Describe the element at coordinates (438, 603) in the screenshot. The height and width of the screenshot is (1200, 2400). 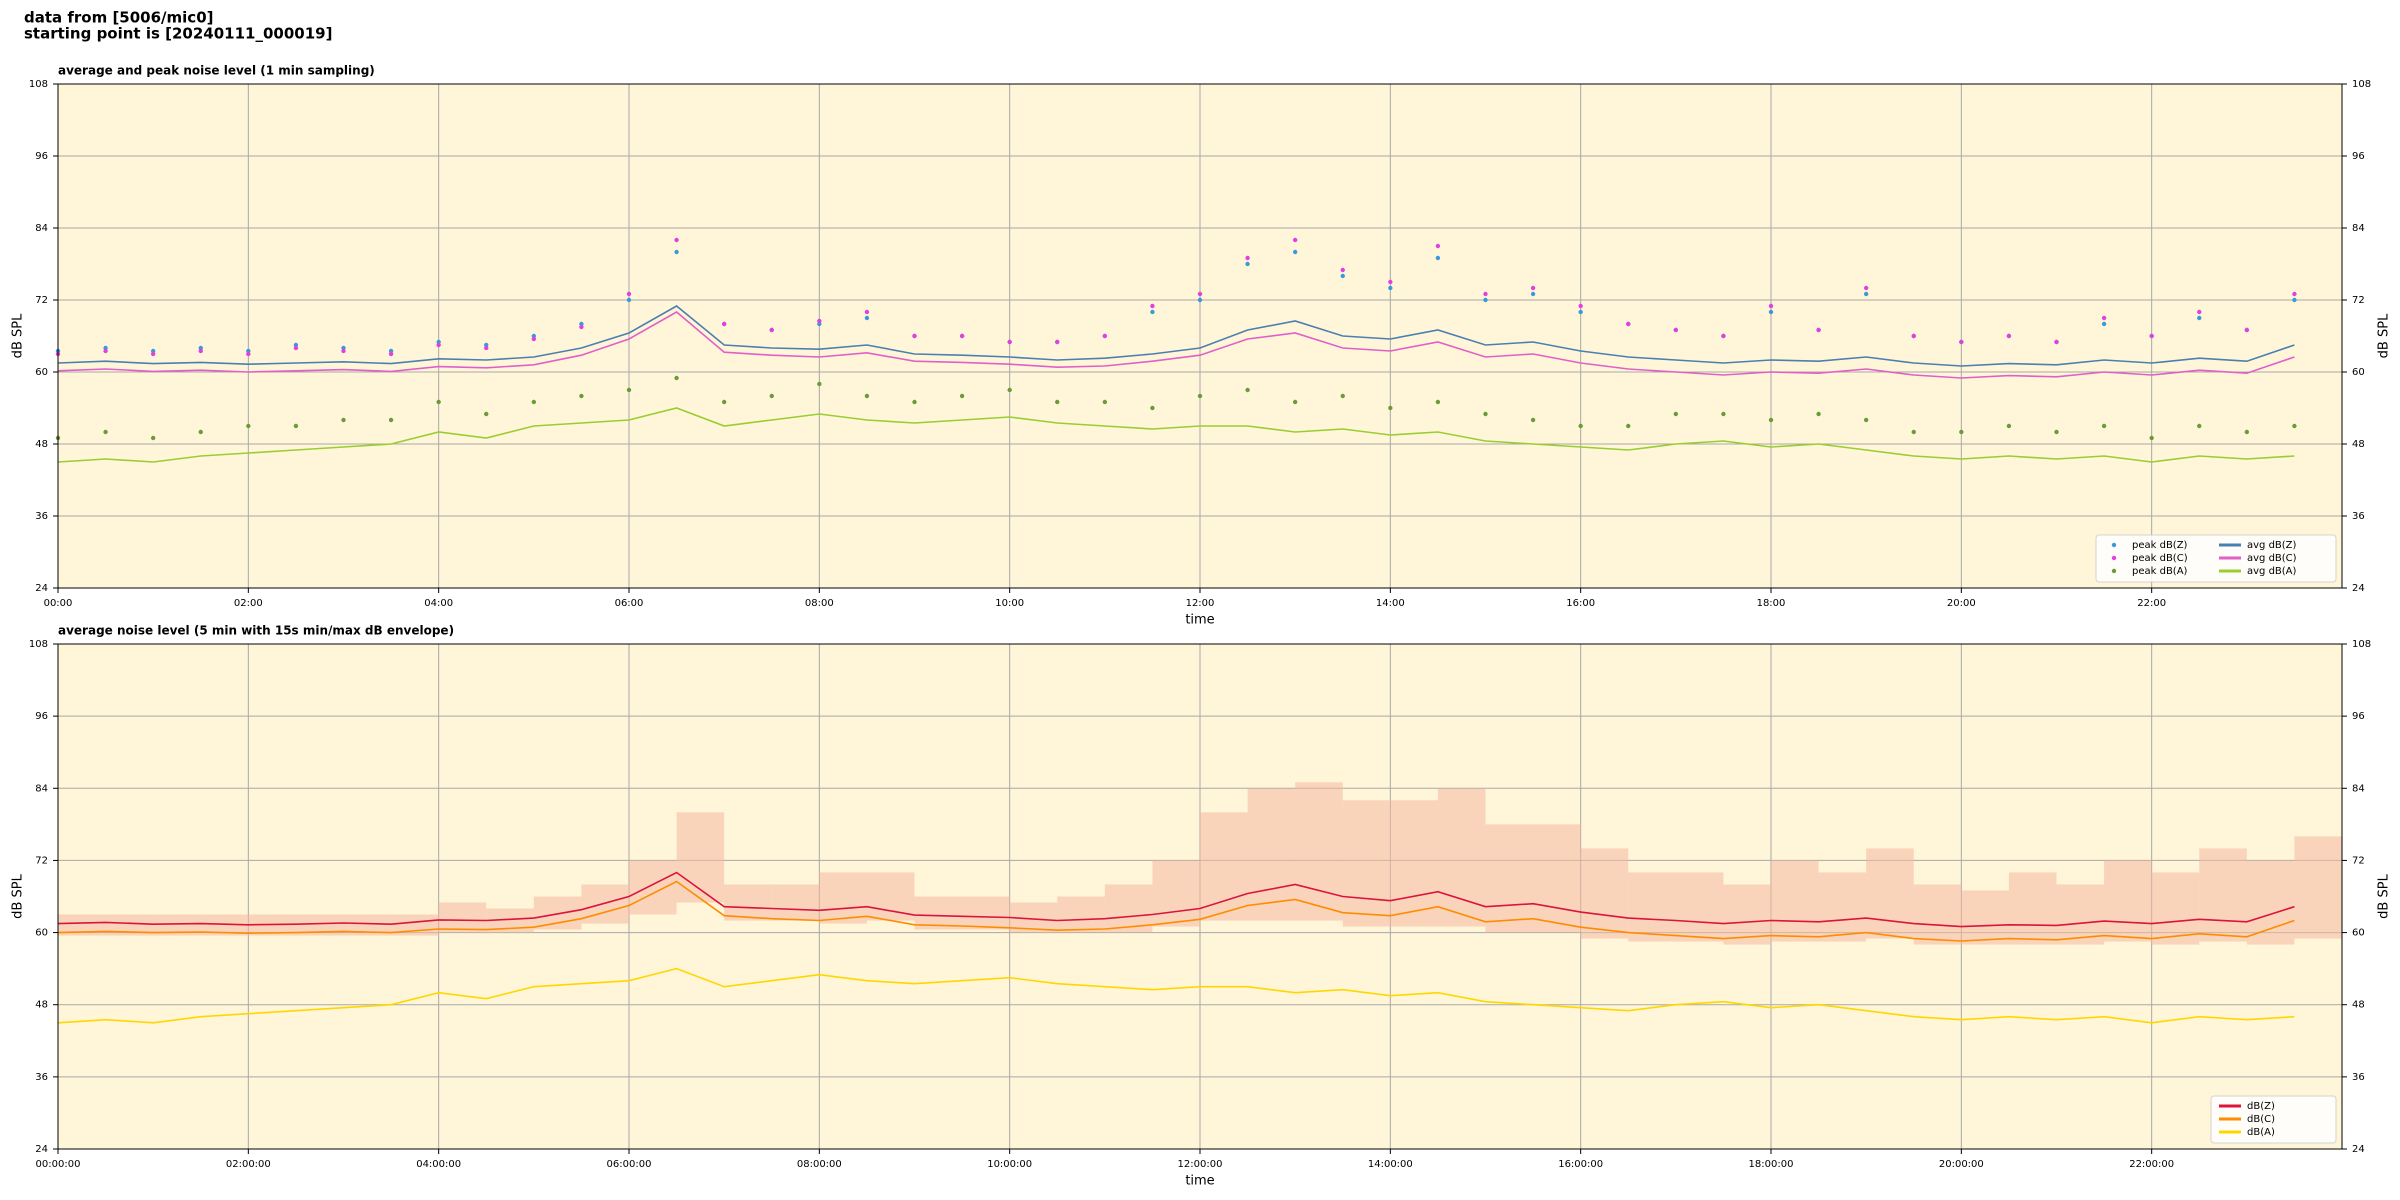
I see `x-tick-label: 04:00` at that location.